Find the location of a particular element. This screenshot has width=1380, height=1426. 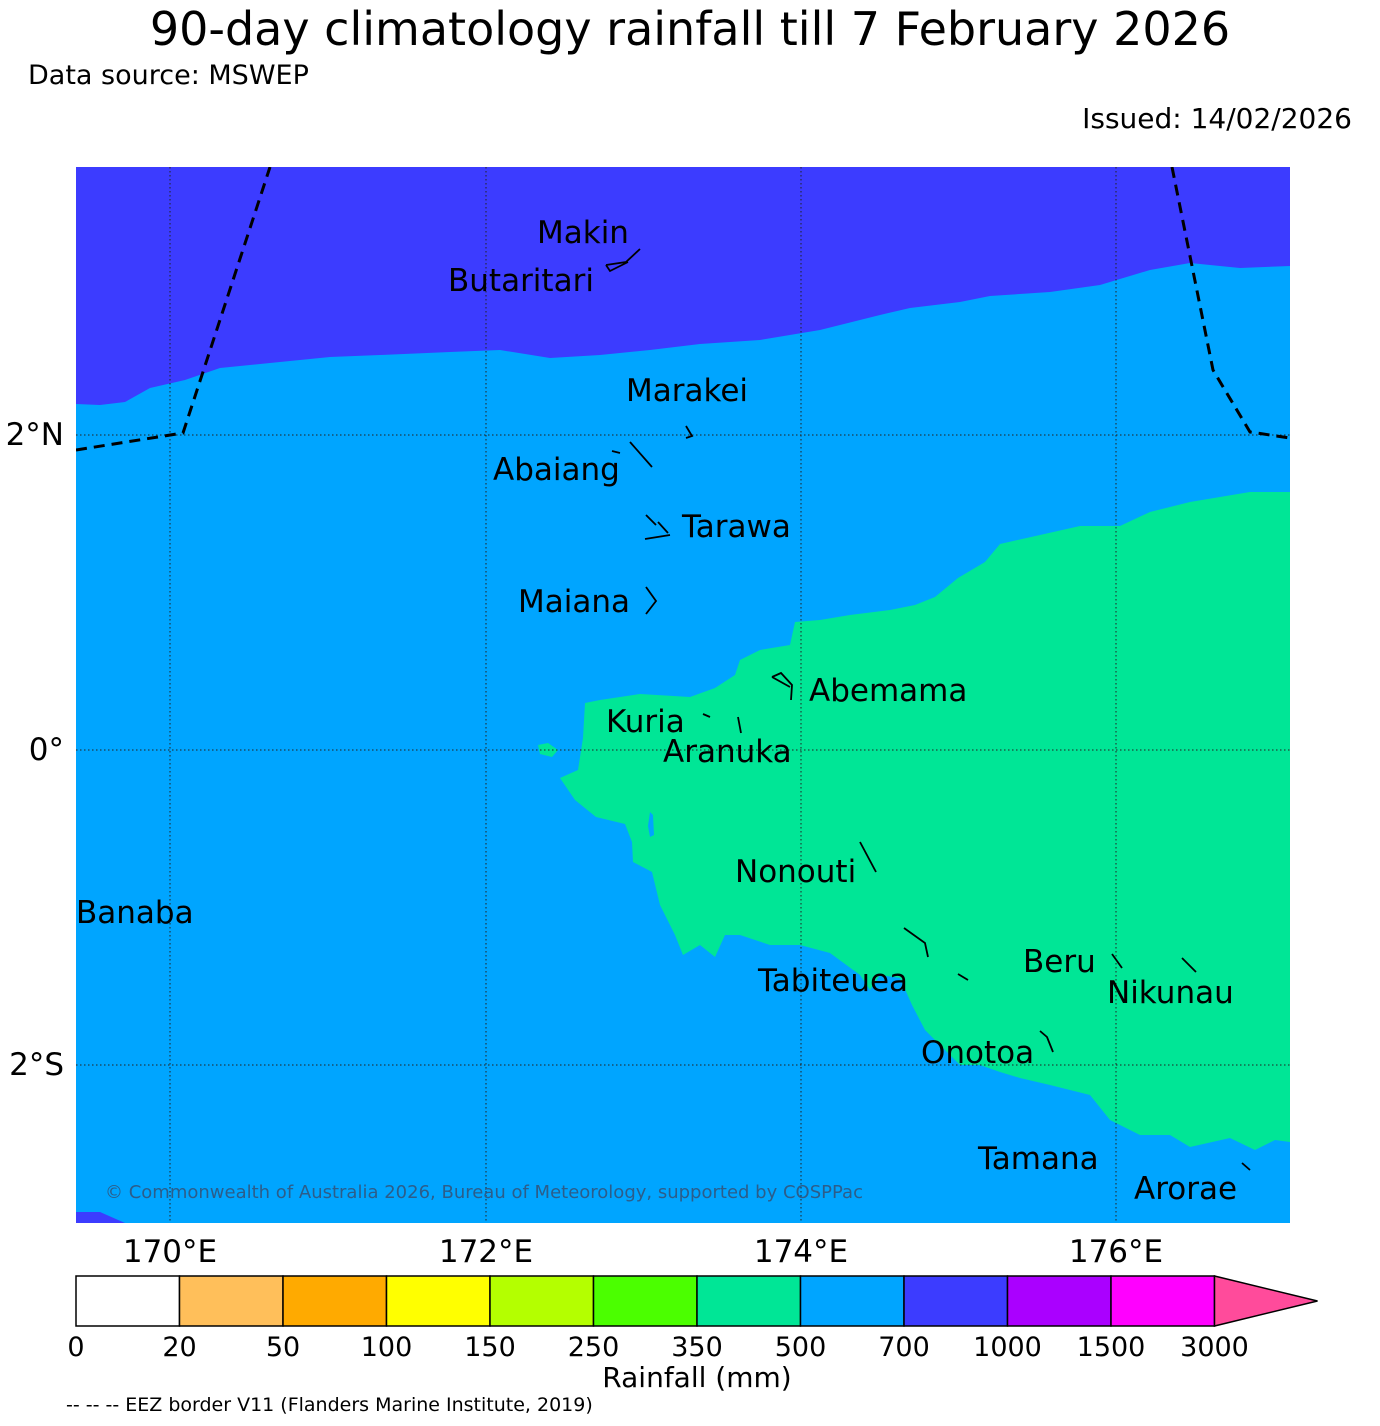

band-500-700-notch is located at coordinates (651, 824).